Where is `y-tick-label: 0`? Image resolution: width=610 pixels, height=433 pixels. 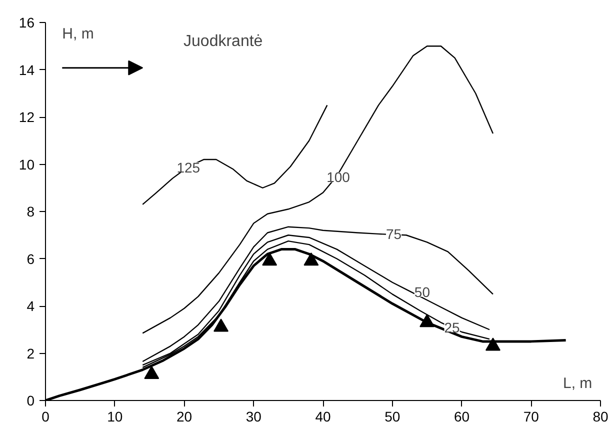 y-tick-label: 0 is located at coordinates (30, 400).